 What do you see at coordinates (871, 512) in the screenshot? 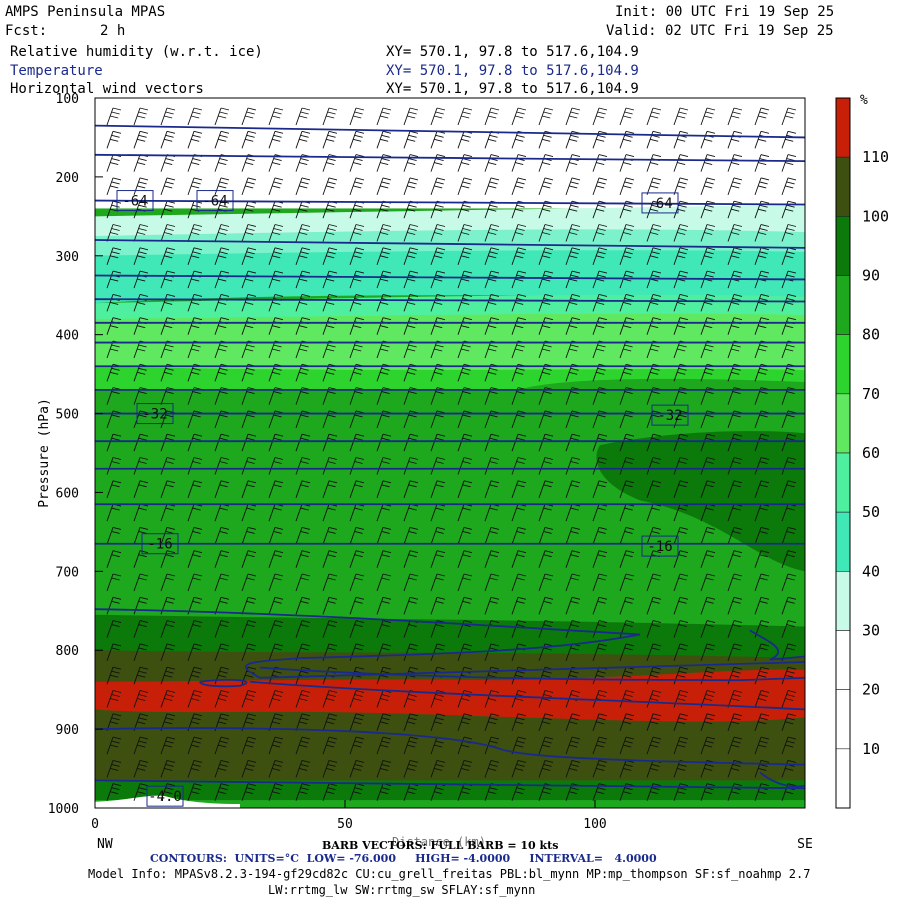
I see `colorbar-tick-label: 50` at bounding box center [871, 512].